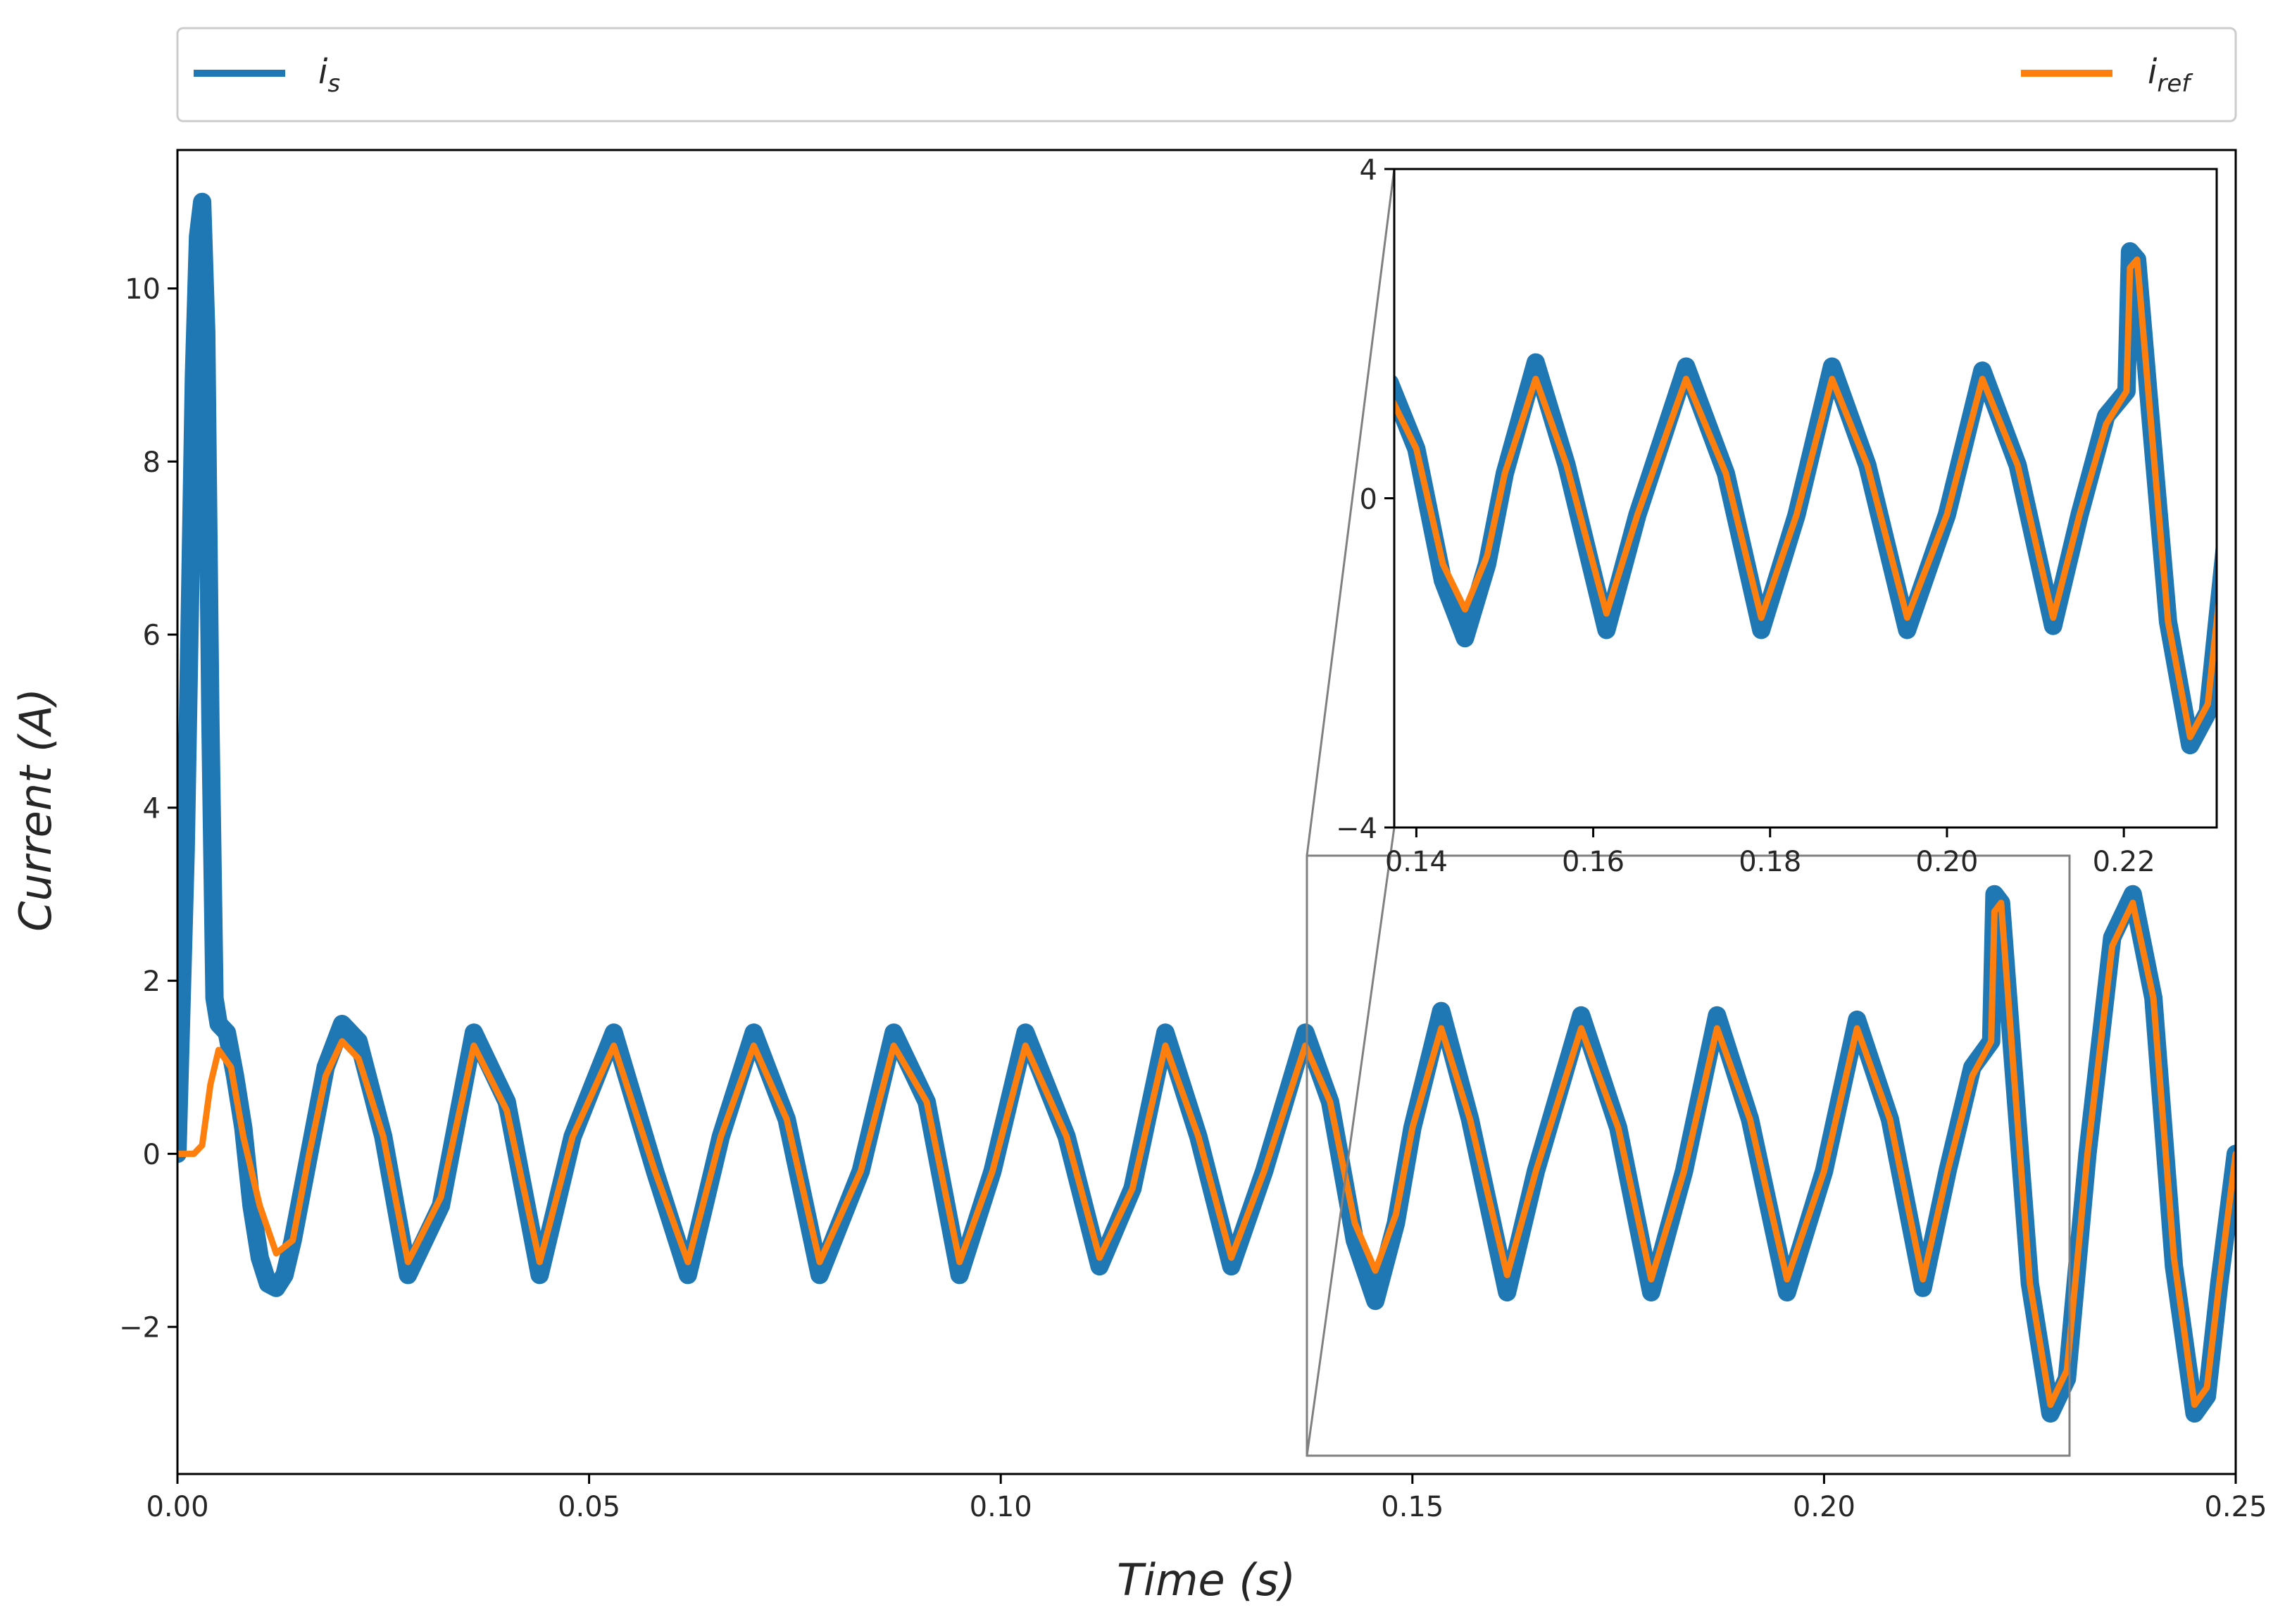  I want to click on main-x-ticks: 0.00 0.05 0.10 0.15 0.20 0.25, so click(1206, 1498).